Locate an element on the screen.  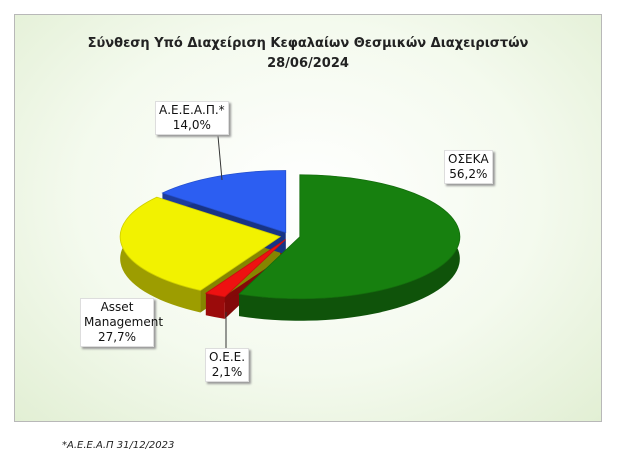
data-label: ΟΣΕΚΑ 56,2% is located at coordinates (468, 167).